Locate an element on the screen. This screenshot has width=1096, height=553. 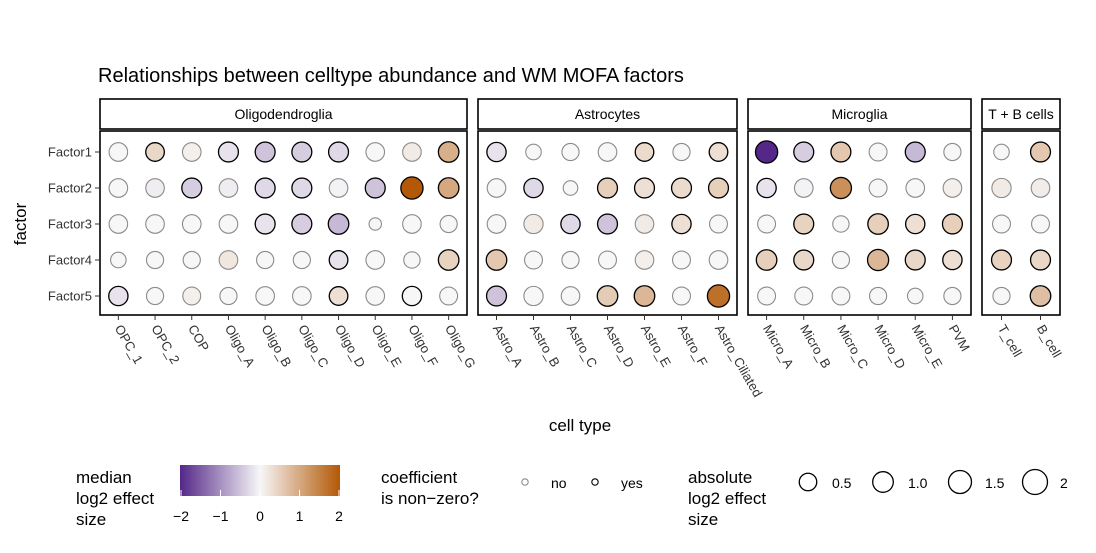
size-legend-label: 1.5 is located at coordinates (995, 483).